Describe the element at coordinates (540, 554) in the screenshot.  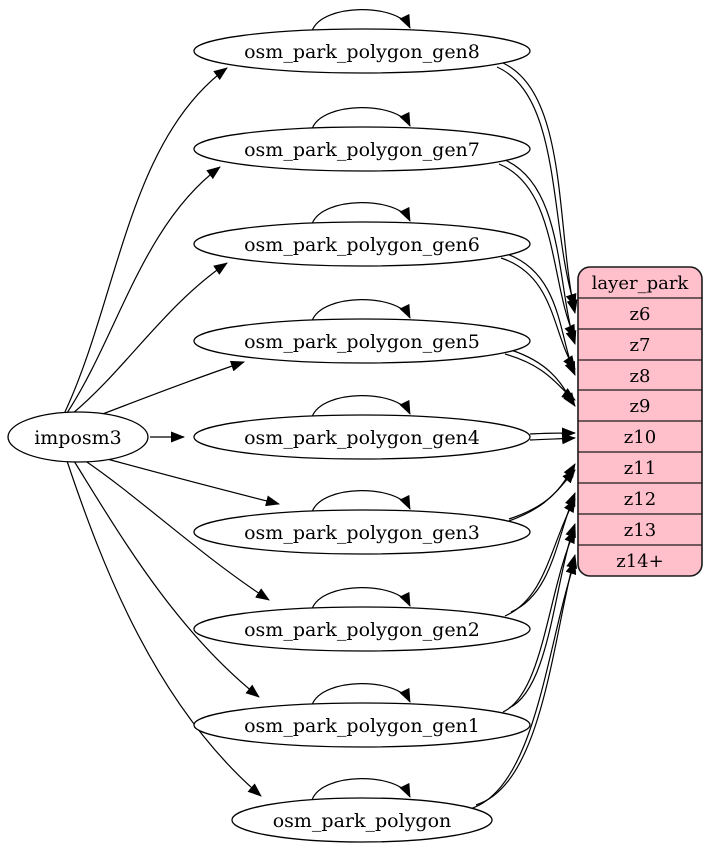
I see `edge-gen2-z12` at that location.